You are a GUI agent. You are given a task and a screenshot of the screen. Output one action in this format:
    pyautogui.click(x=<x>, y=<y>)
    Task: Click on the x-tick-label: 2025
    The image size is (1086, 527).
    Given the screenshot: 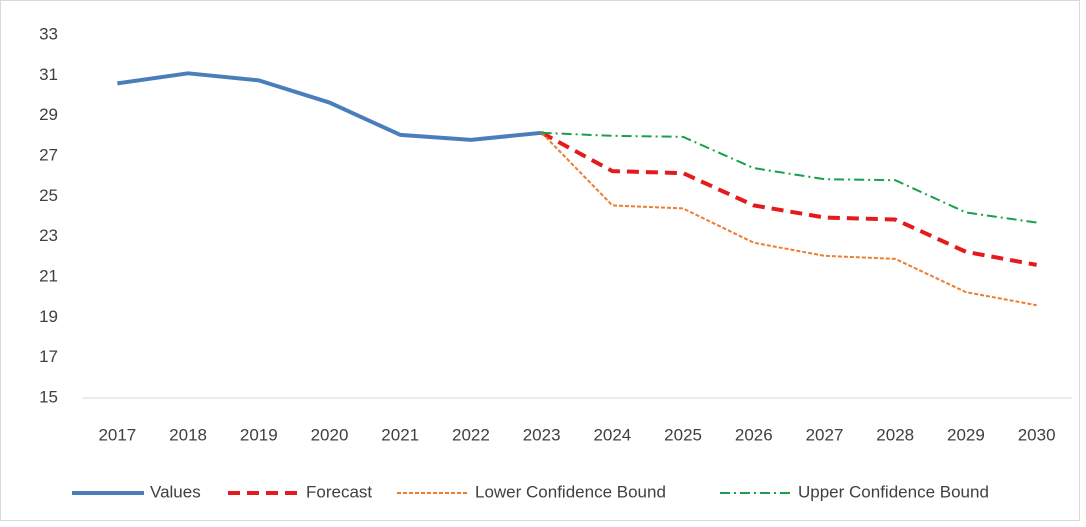 What is the action you would take?
    pyautogui.click(x=683, y=434)
    